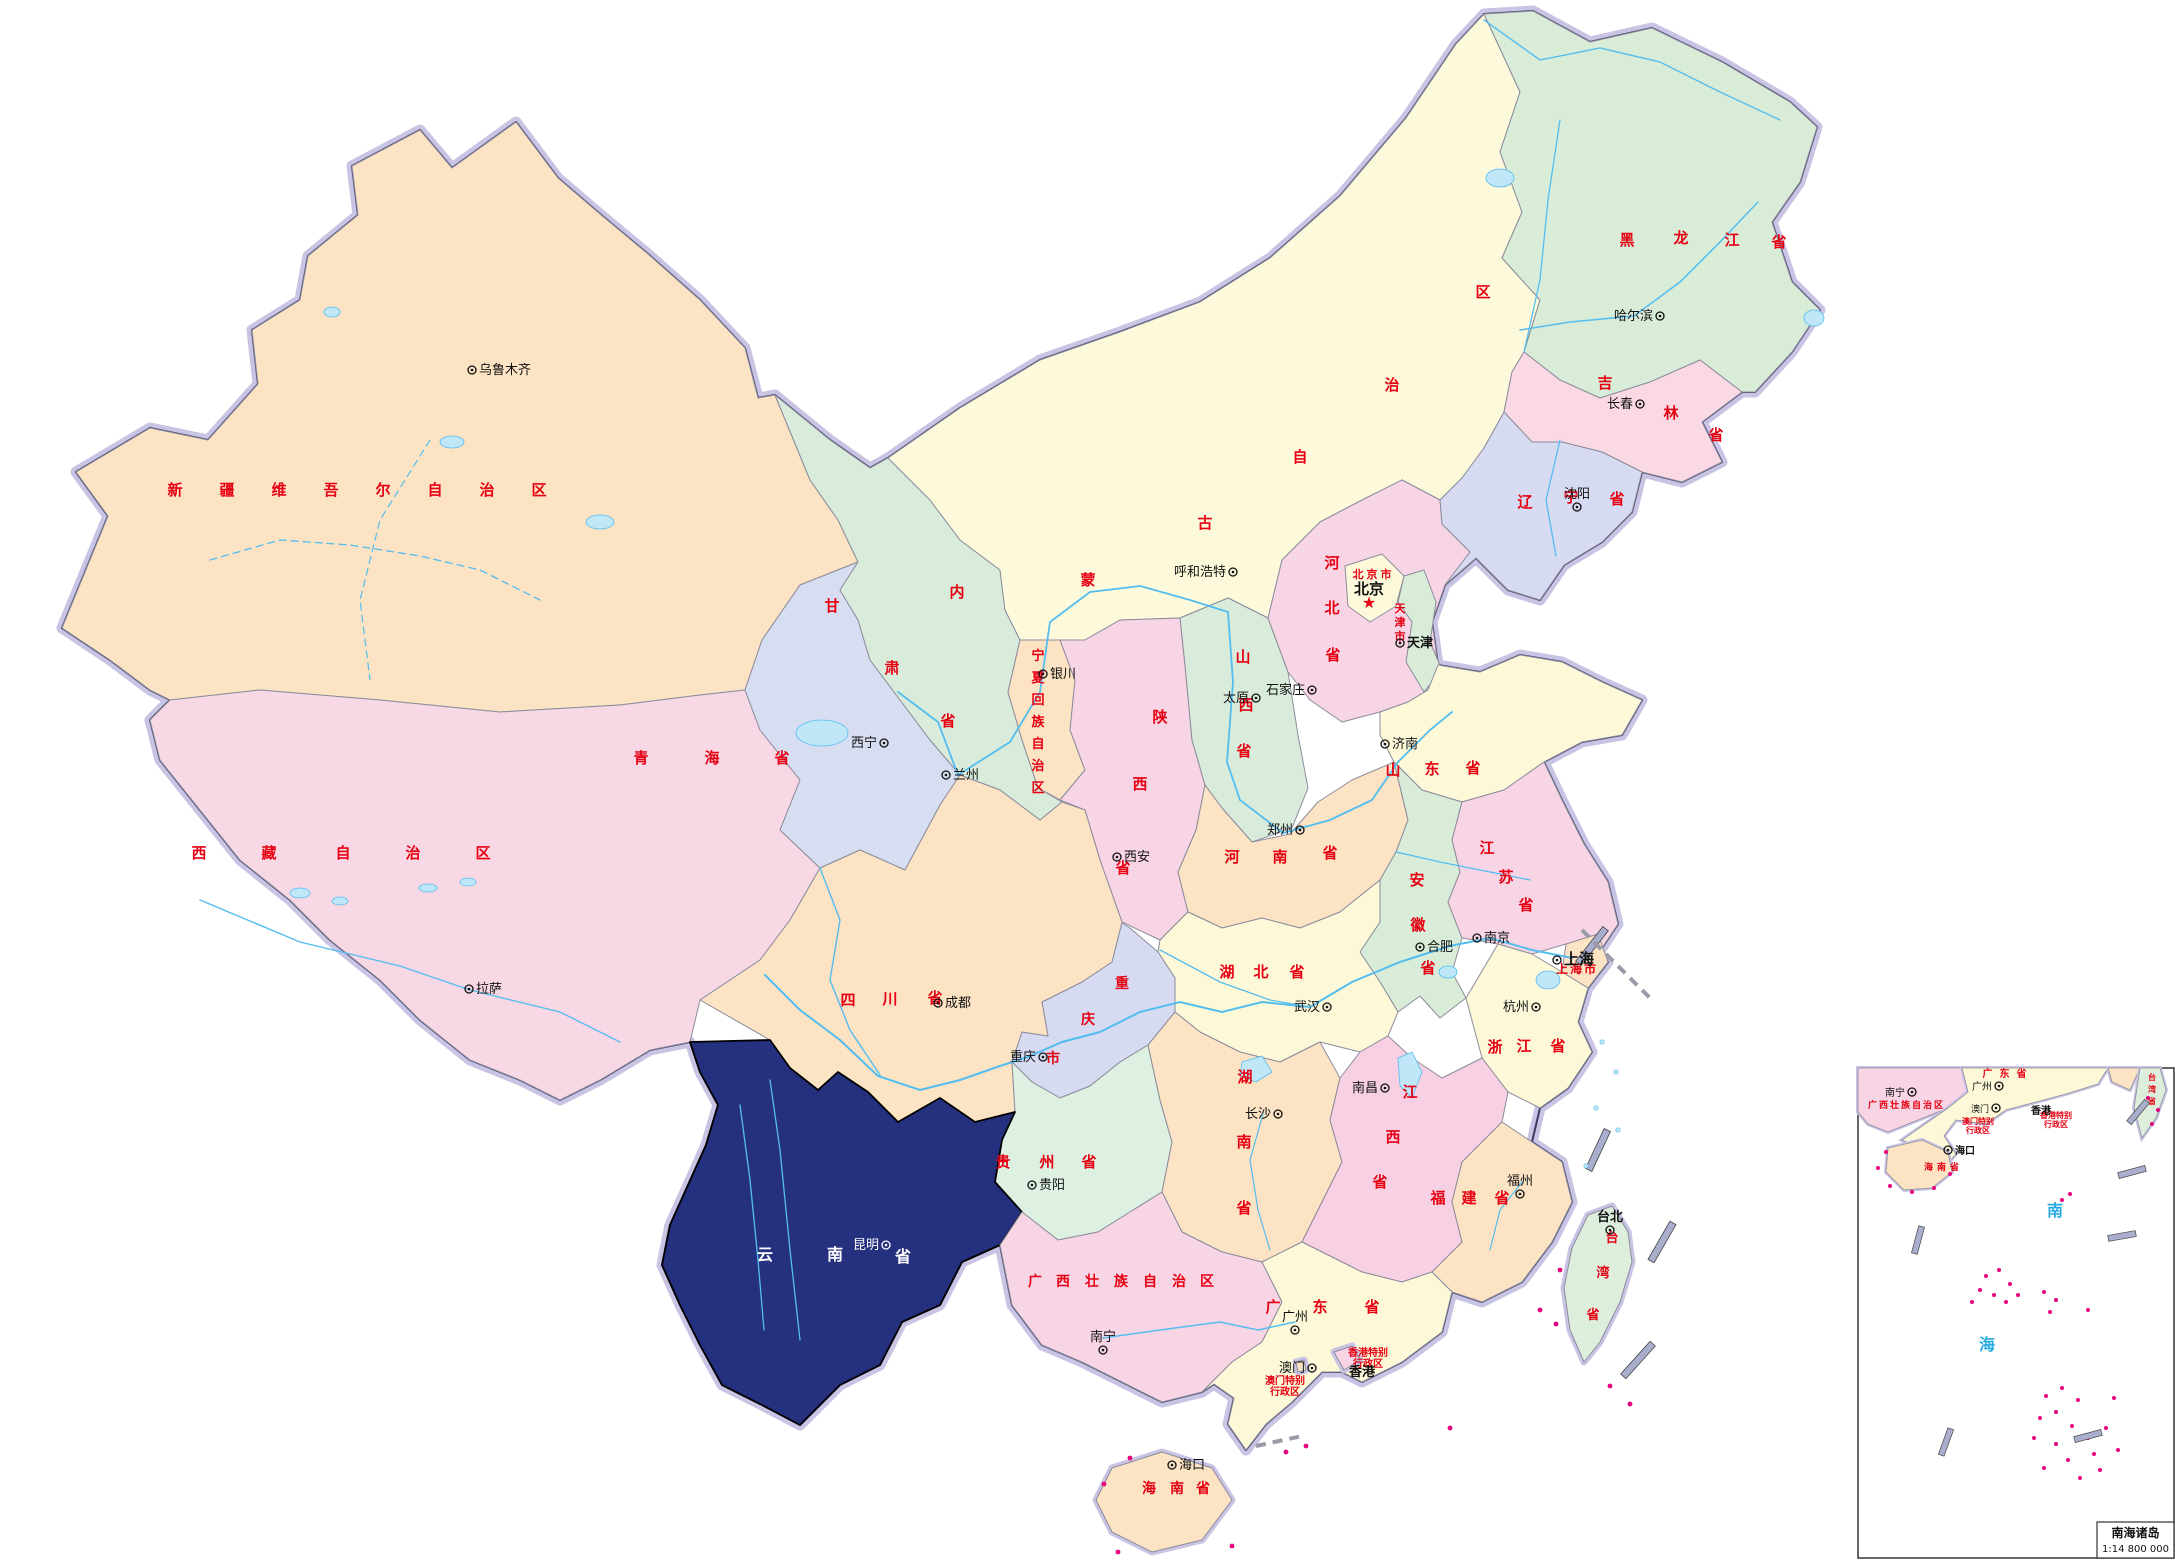  Describe the element at coordinates (1347, 1358) in the screenshot. I see `province-hongkong` at that location.